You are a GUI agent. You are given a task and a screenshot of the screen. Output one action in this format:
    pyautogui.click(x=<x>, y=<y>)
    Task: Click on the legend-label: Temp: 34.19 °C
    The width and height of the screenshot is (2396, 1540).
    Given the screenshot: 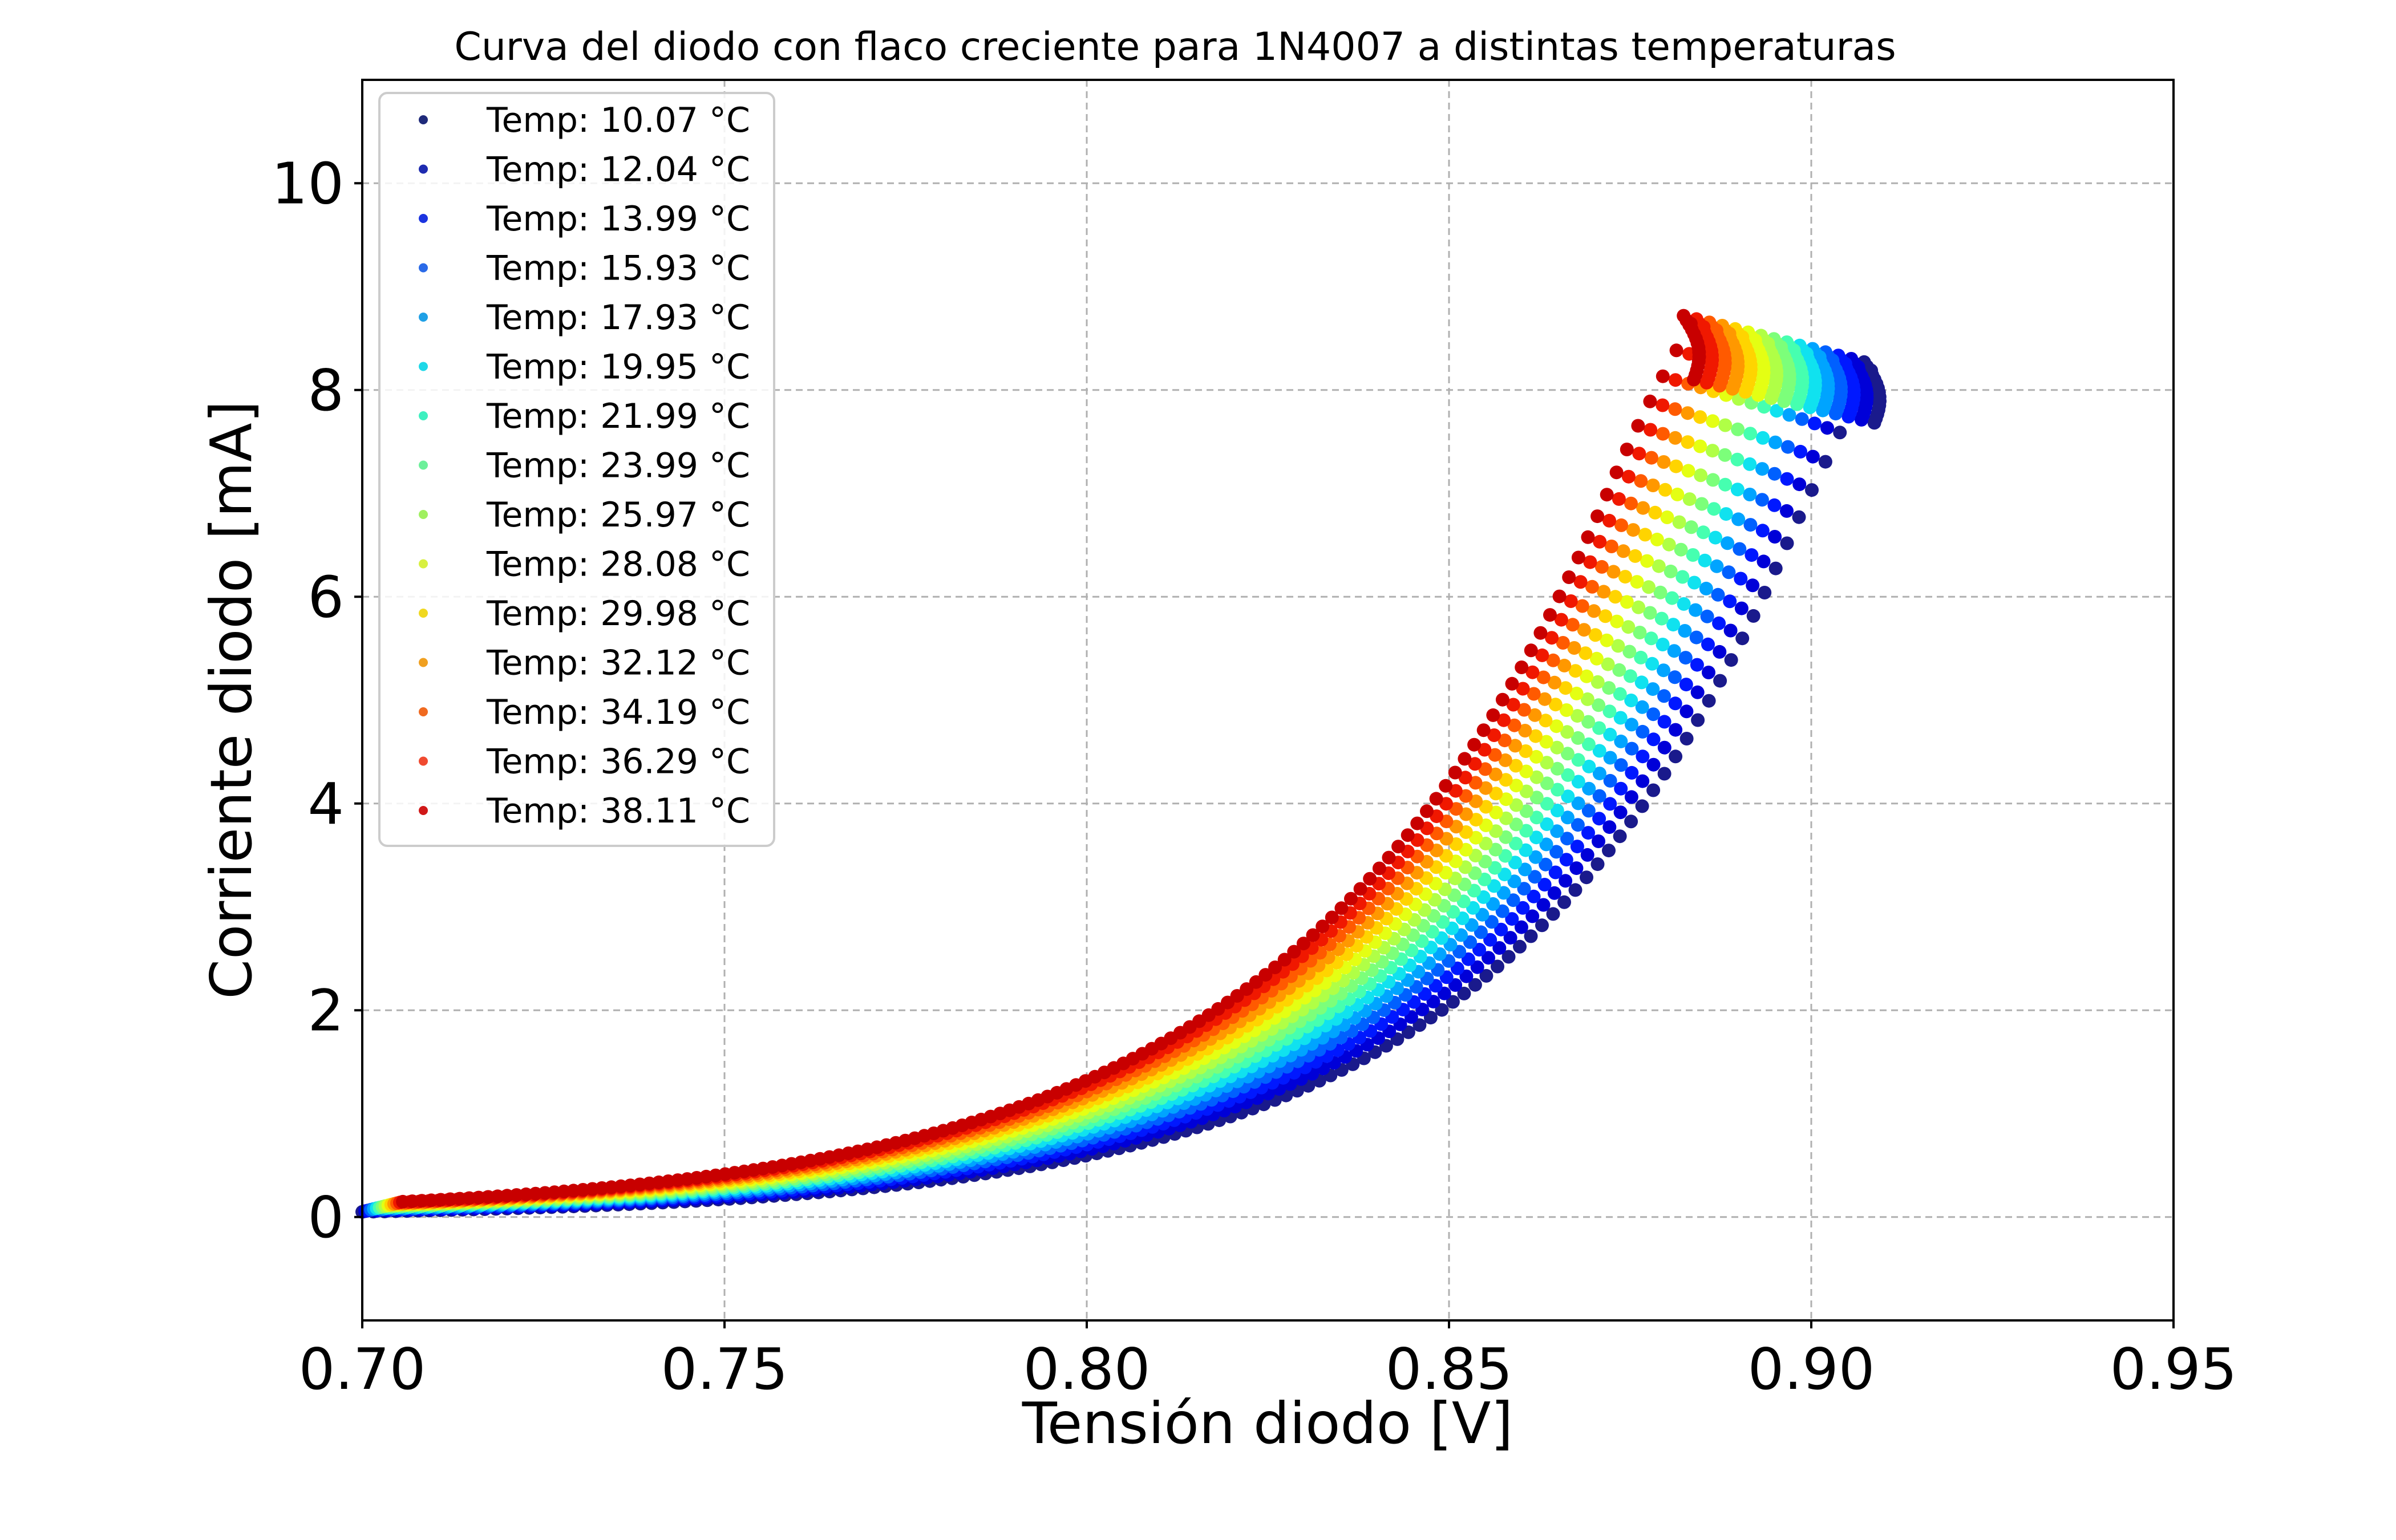 What is the action you would take?
    pyautogui.click(x=618, y=712)
    